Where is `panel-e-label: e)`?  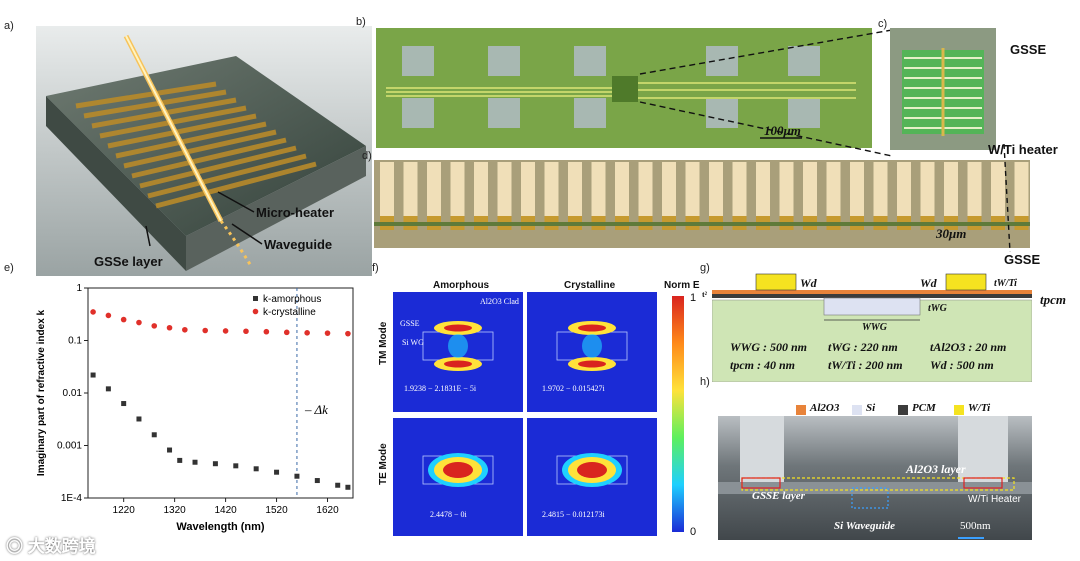 panel-e-label: e) is located at coordinates (9, 268).